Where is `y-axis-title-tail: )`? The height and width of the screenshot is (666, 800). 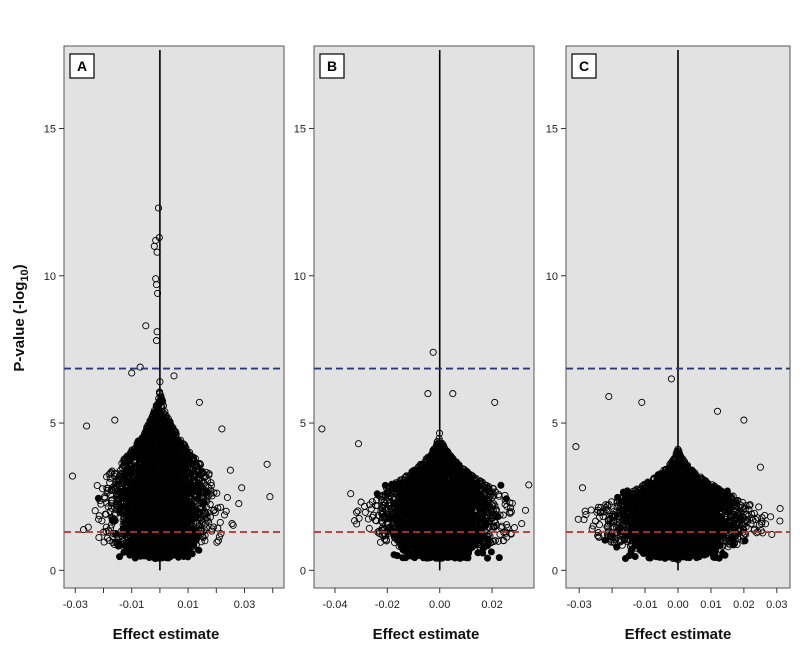 y-axis-title-tail: ) is located at coordinates (19, 266).